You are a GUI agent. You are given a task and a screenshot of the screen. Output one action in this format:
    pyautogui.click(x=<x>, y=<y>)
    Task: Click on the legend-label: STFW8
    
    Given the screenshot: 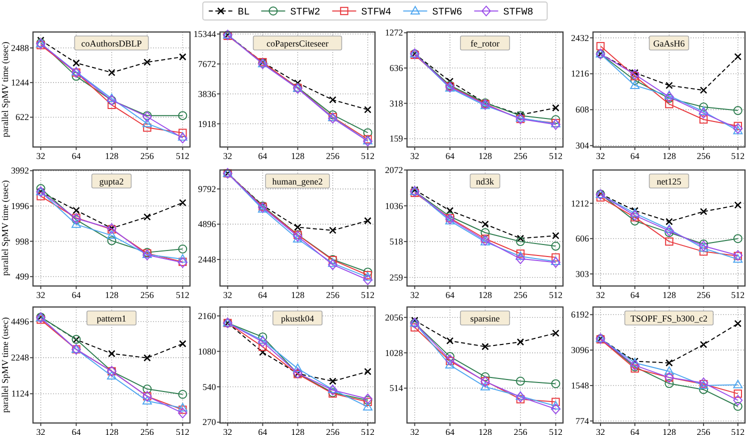 What is the action you would take?
    pyautogui.click(x=518, y=13)
    